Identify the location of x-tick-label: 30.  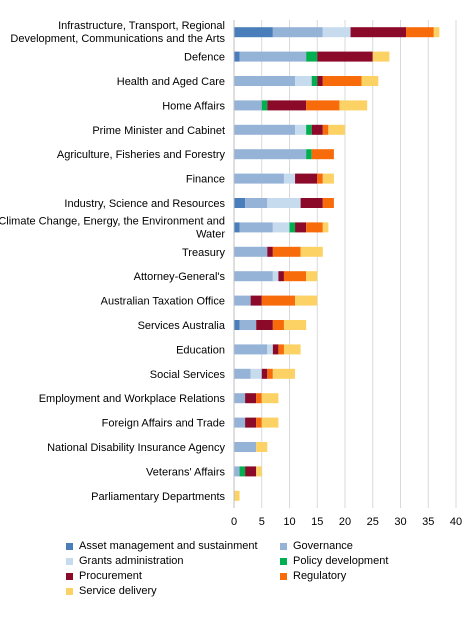
(400, 522).